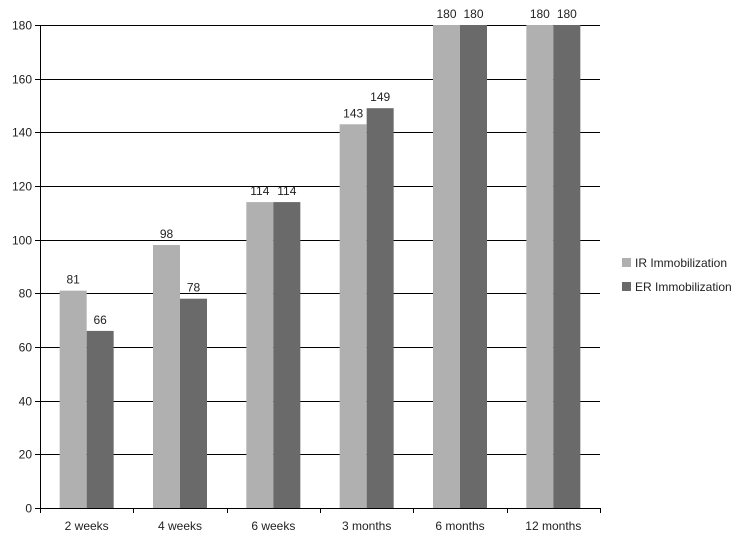 The height and width of the screenshot is (543, 737). What do you see at coordinates (100, 419) in the screenshot?
I see `bar-er-2-weeks` at bounding box center [100, 419].